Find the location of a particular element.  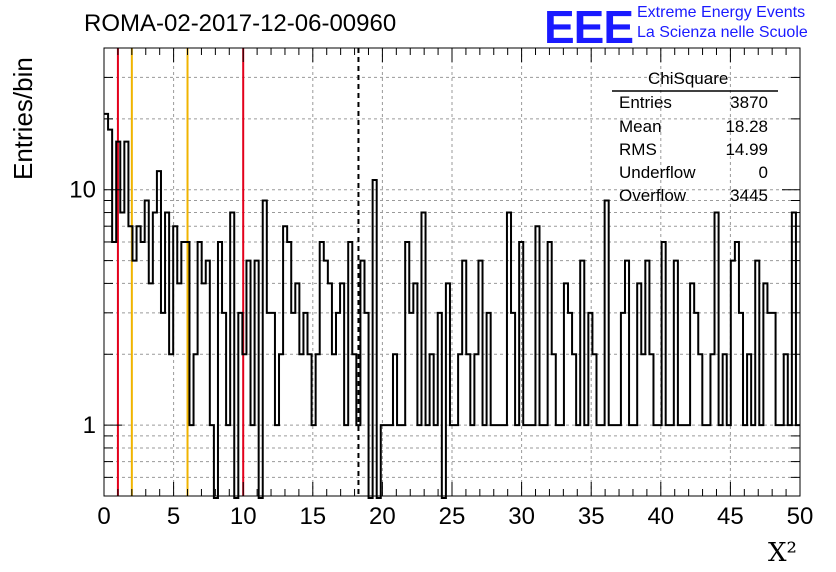

stat-entries-value: 3870 is located at coordinates (749, 102).